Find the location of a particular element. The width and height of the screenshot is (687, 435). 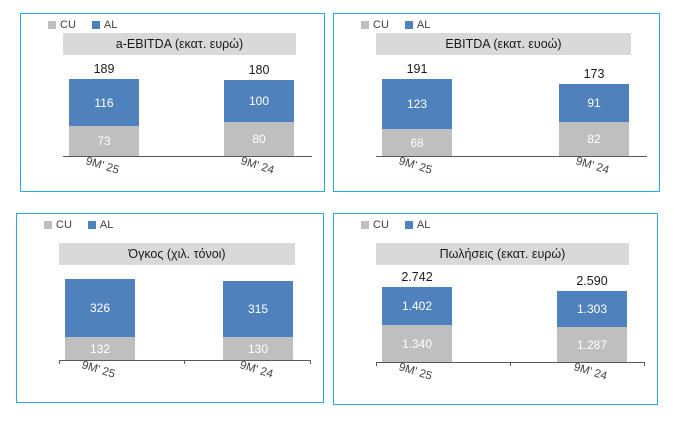

bar-group: 326 132 9M' 25 is located at coordinates (100, 325).